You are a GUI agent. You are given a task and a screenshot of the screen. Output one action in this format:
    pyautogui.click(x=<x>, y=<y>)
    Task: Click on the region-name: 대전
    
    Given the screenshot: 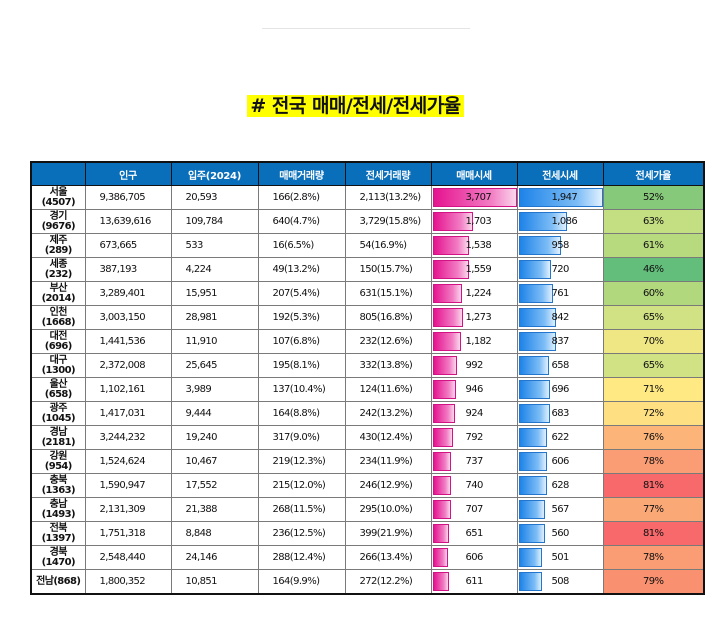 What is the action you would take?
    pyautogui.click(x=58, y=336)
    